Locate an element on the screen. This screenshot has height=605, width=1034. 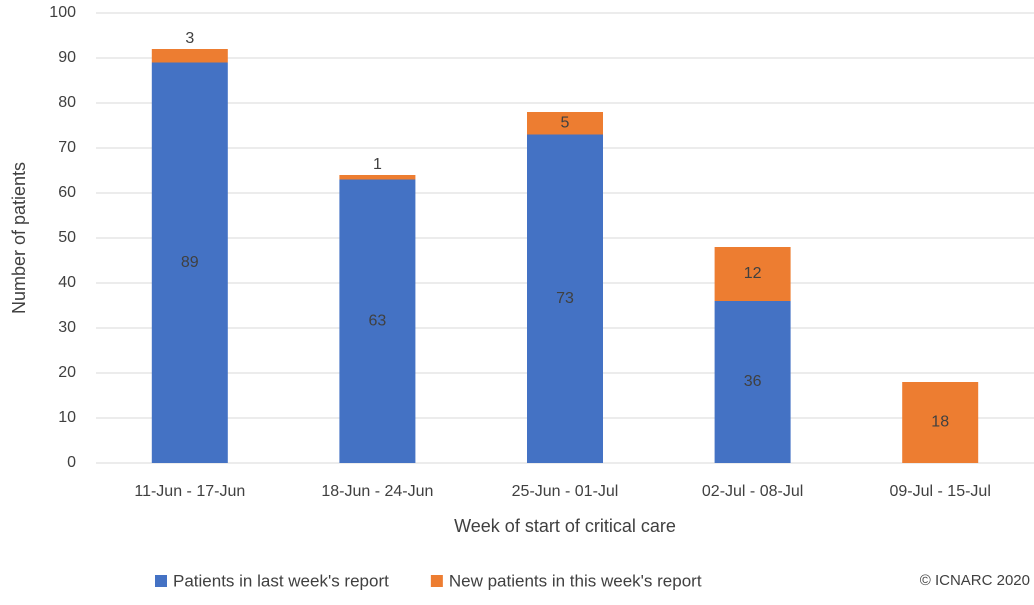
x-tick-label: 25-Jun - 01-Jul is located at coordinates (565, 491).